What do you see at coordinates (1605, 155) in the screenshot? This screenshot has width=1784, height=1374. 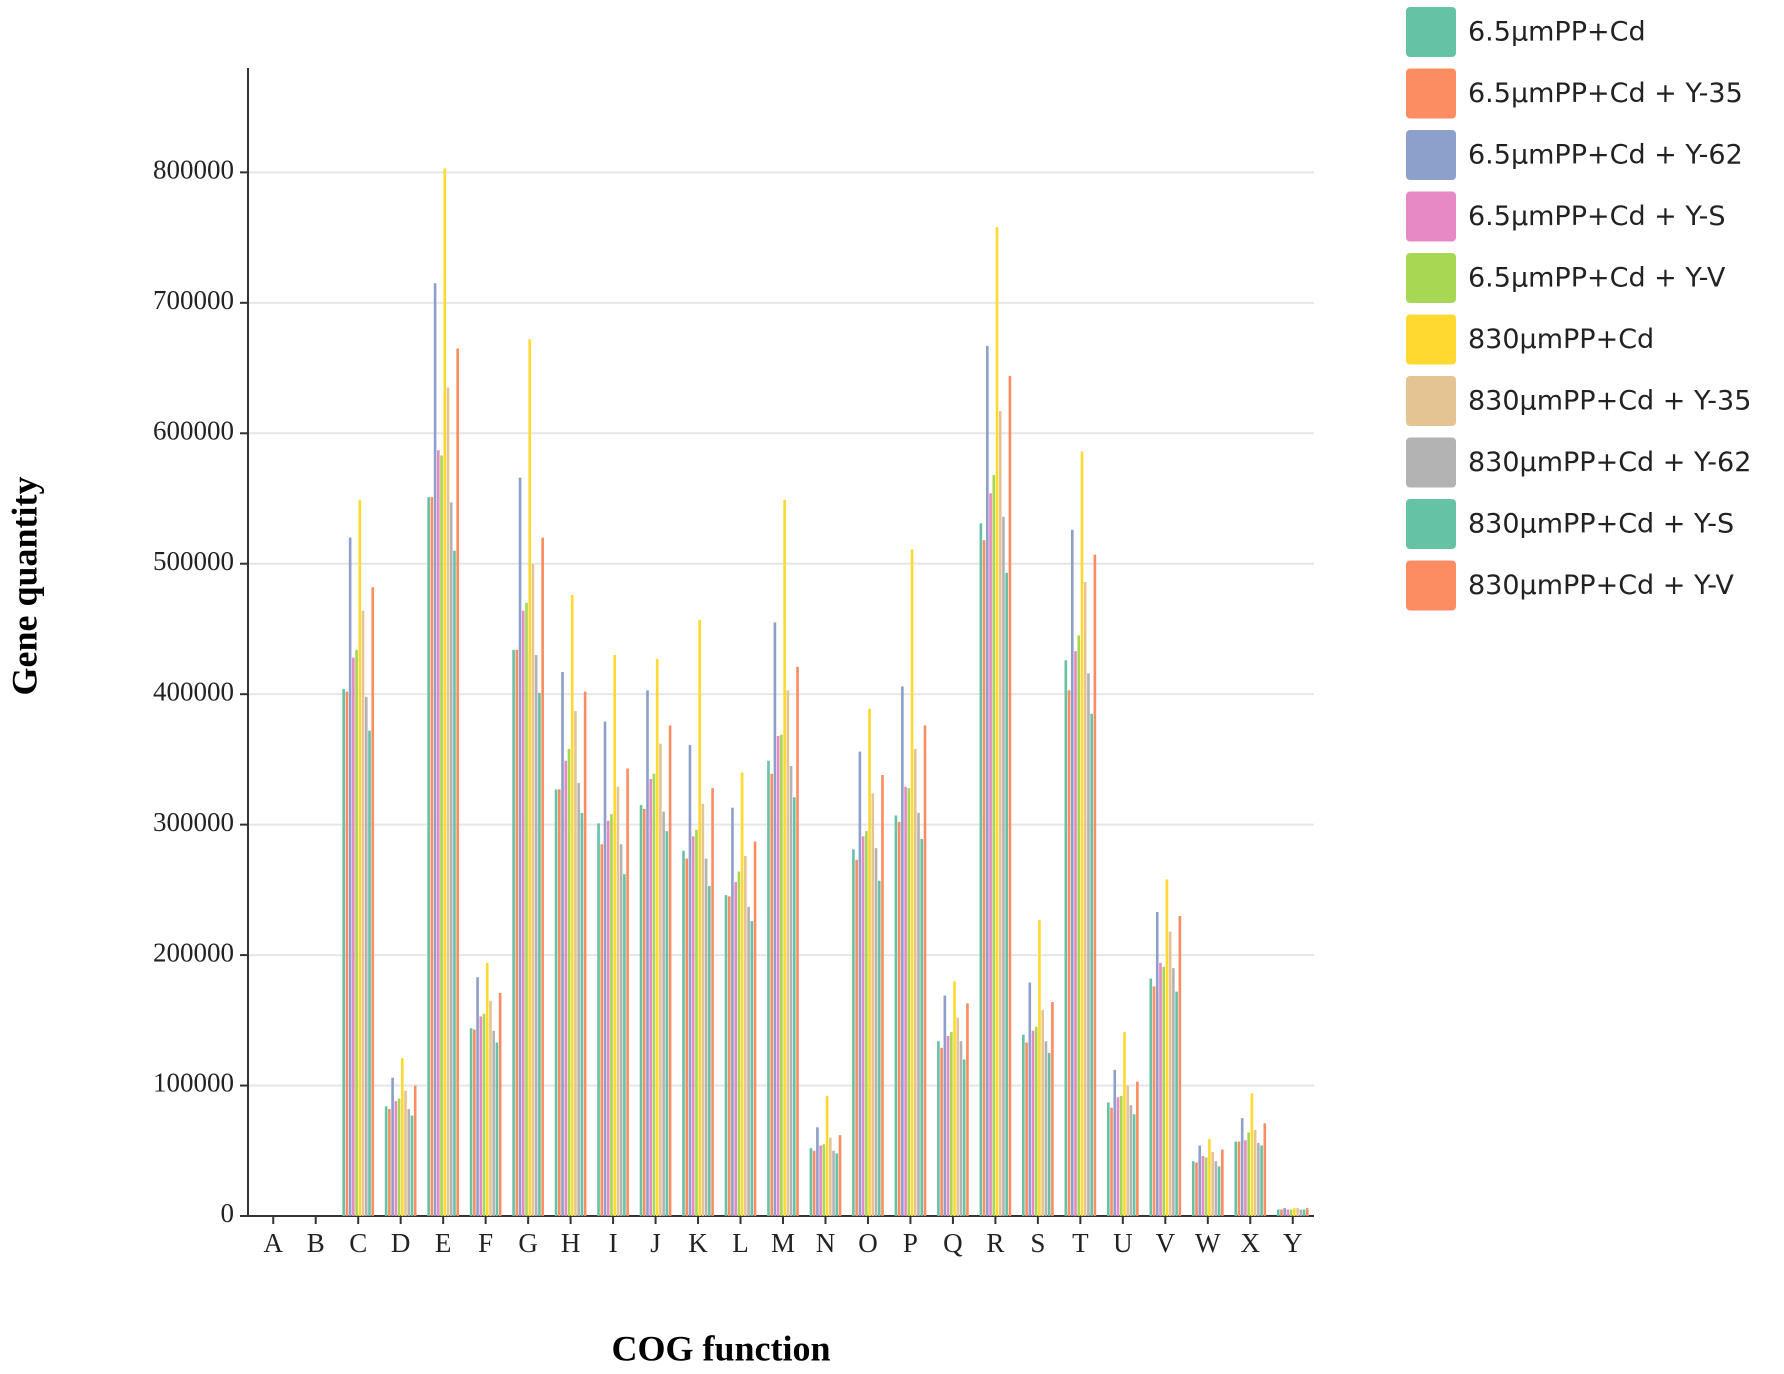 I see `legend-label: 6.5μmPP+Cd + Y-62` at bounding box center [1605, 155].